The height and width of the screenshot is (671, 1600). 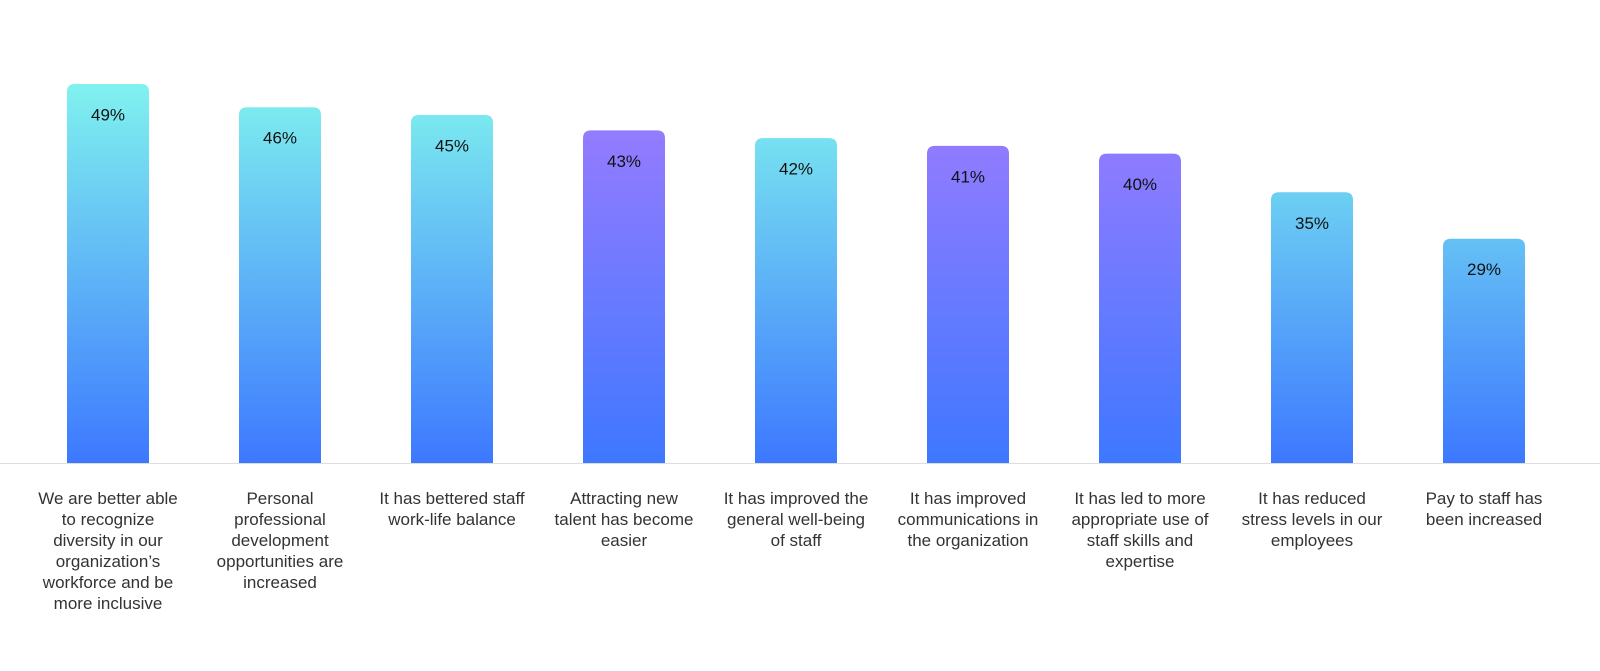 I want to click on value-label: 45%, so click(x=452, y=145).